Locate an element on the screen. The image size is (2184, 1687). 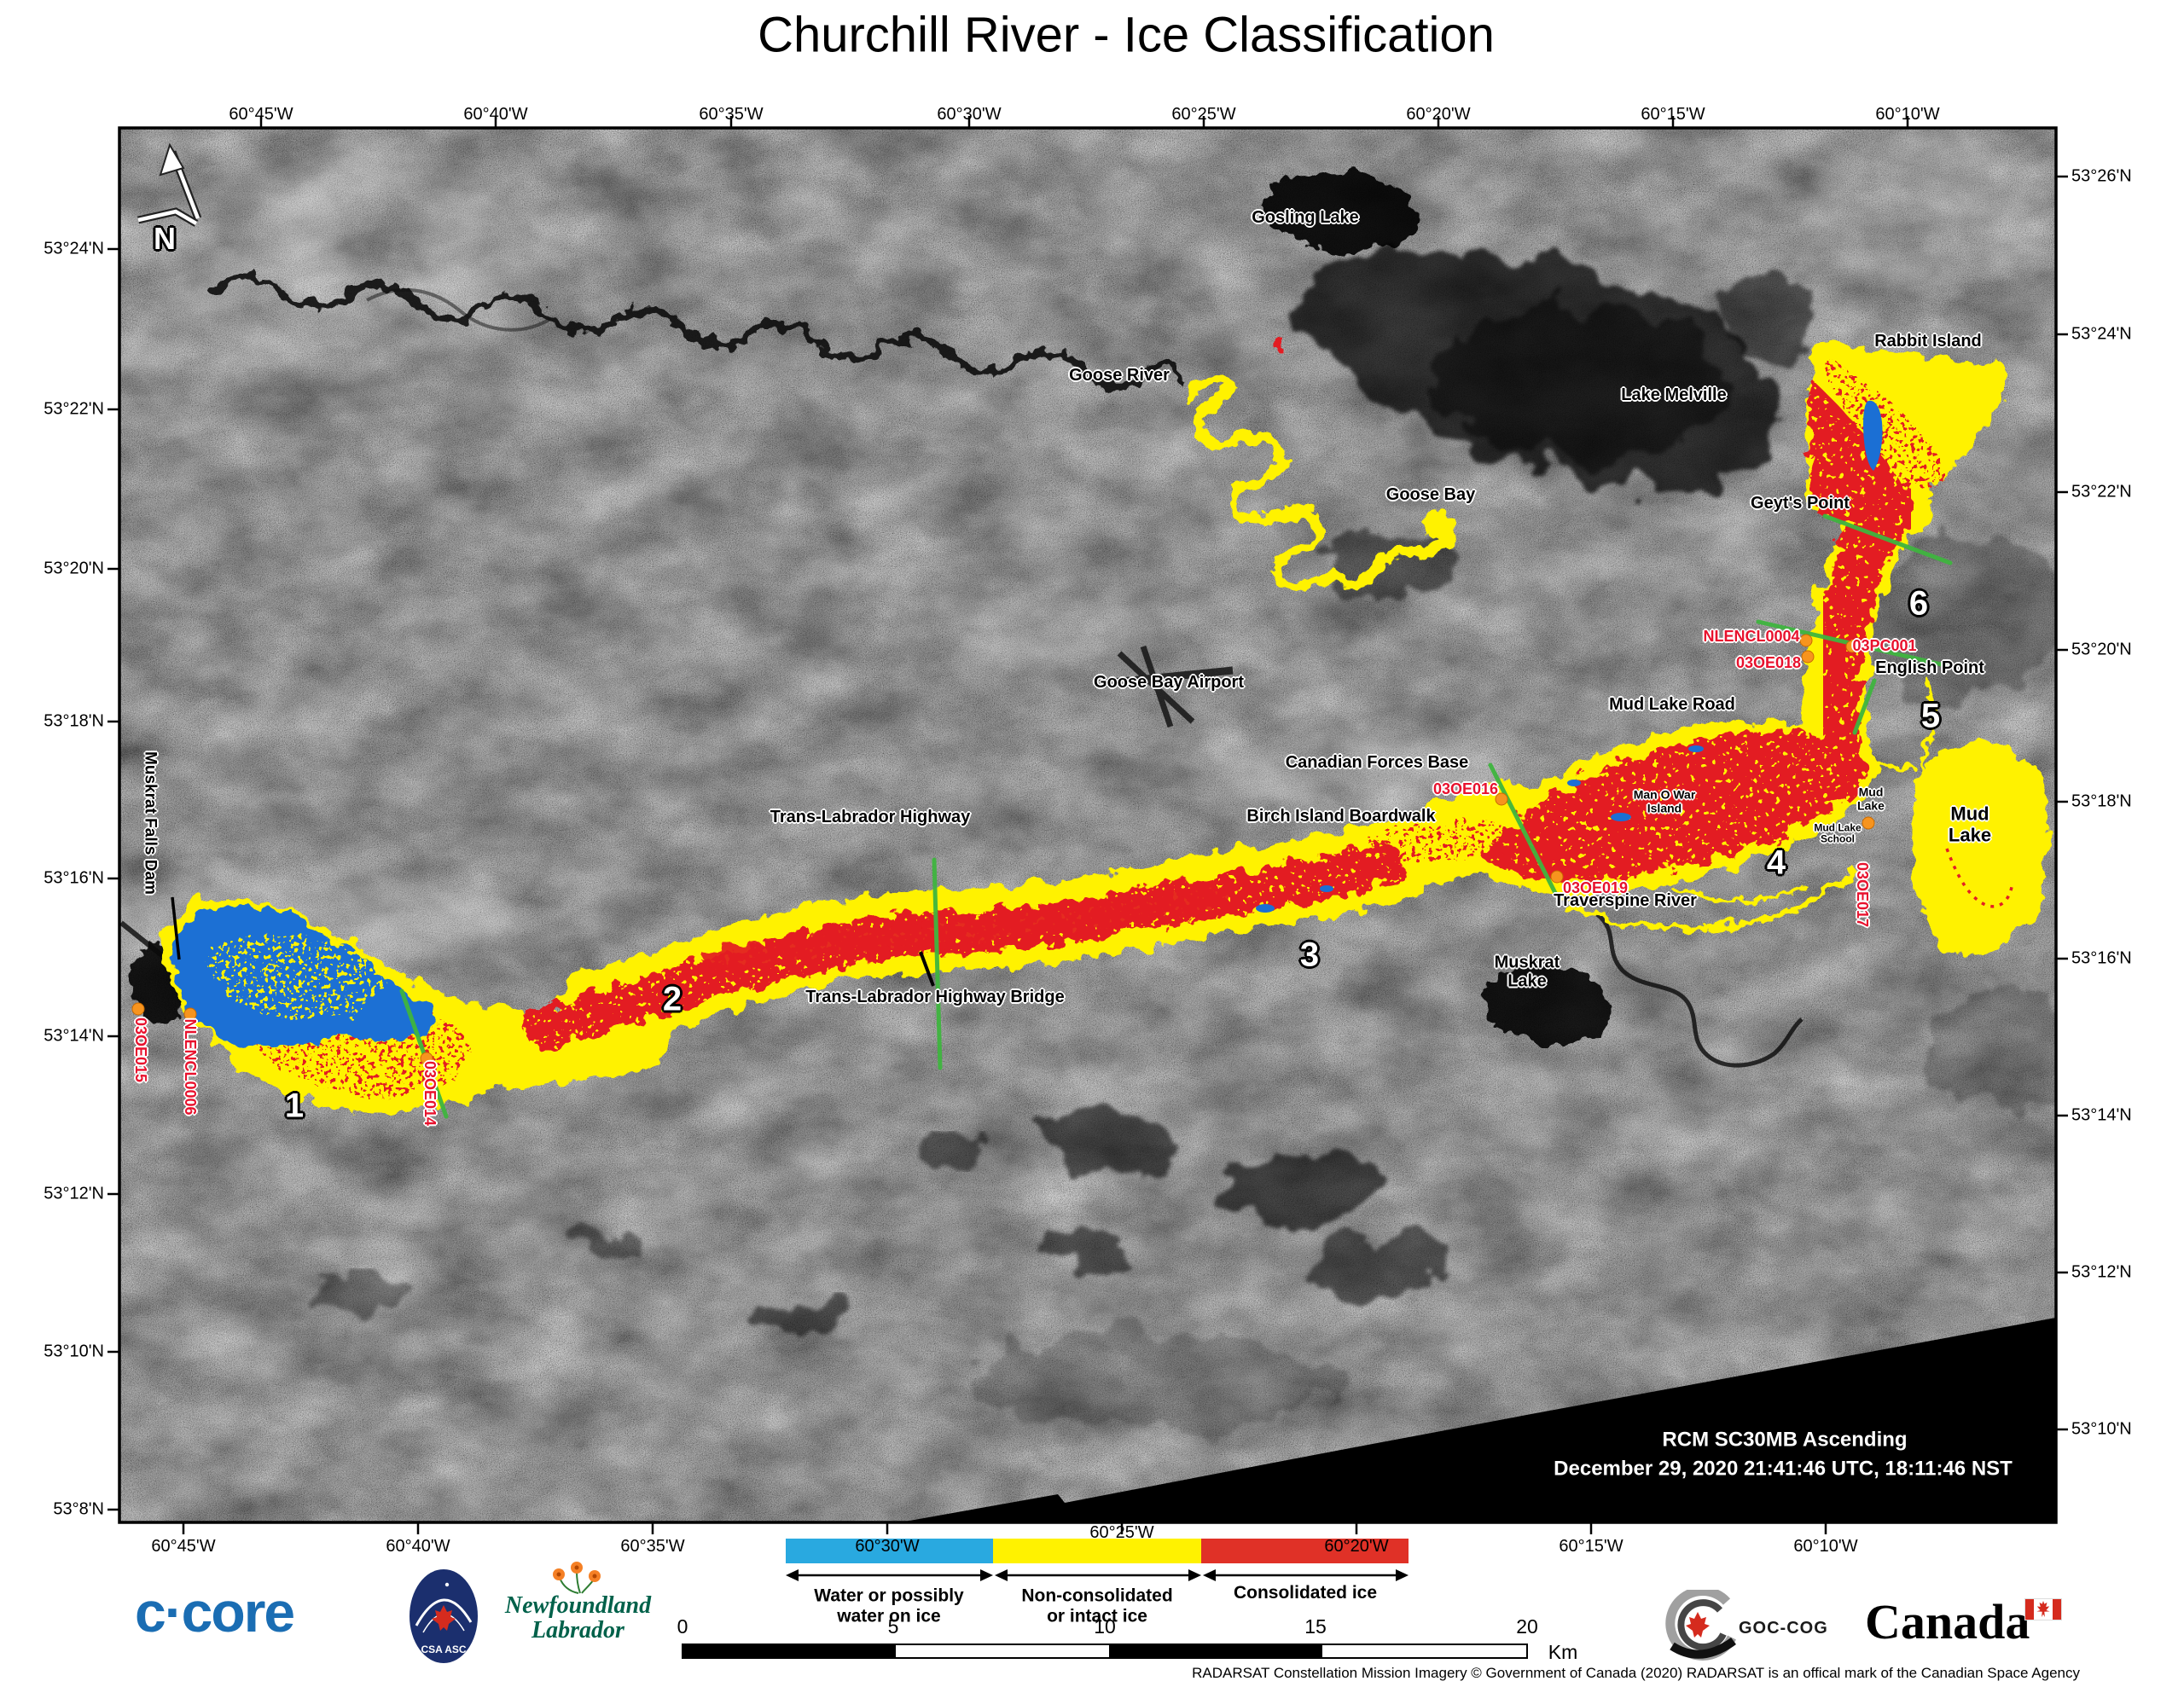
map-label-goose-bay: Goose Bay is located at coordinates (1430, 494).